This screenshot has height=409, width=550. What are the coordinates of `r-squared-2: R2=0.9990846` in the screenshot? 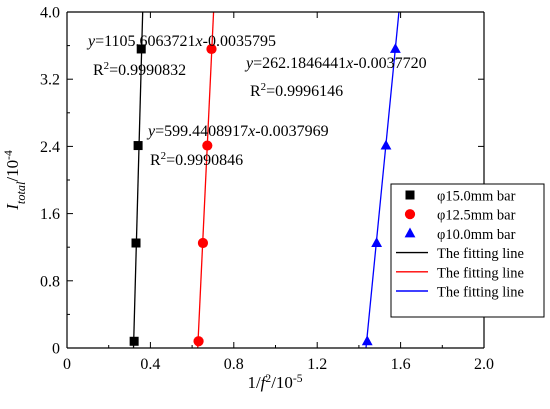 It's located at (196, 159).